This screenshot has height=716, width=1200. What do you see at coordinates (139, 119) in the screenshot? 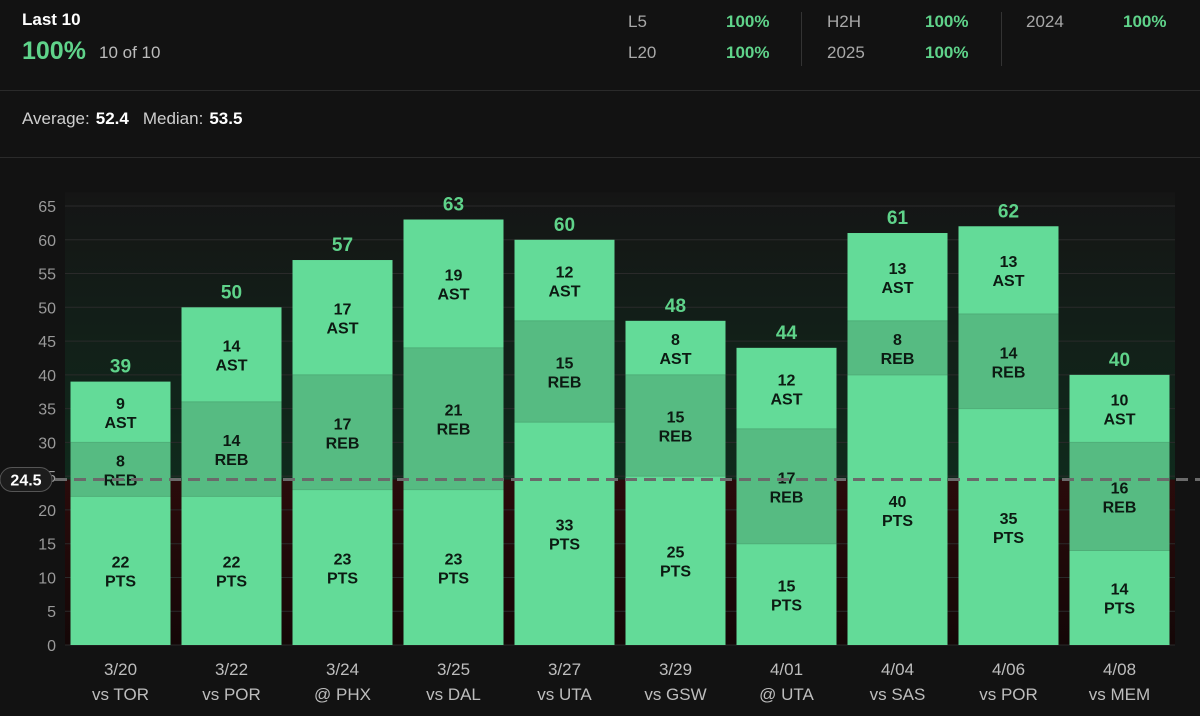
I see `average-median-row: Average: 52.4 Median: 53.5` at bounding box center [139, 119].